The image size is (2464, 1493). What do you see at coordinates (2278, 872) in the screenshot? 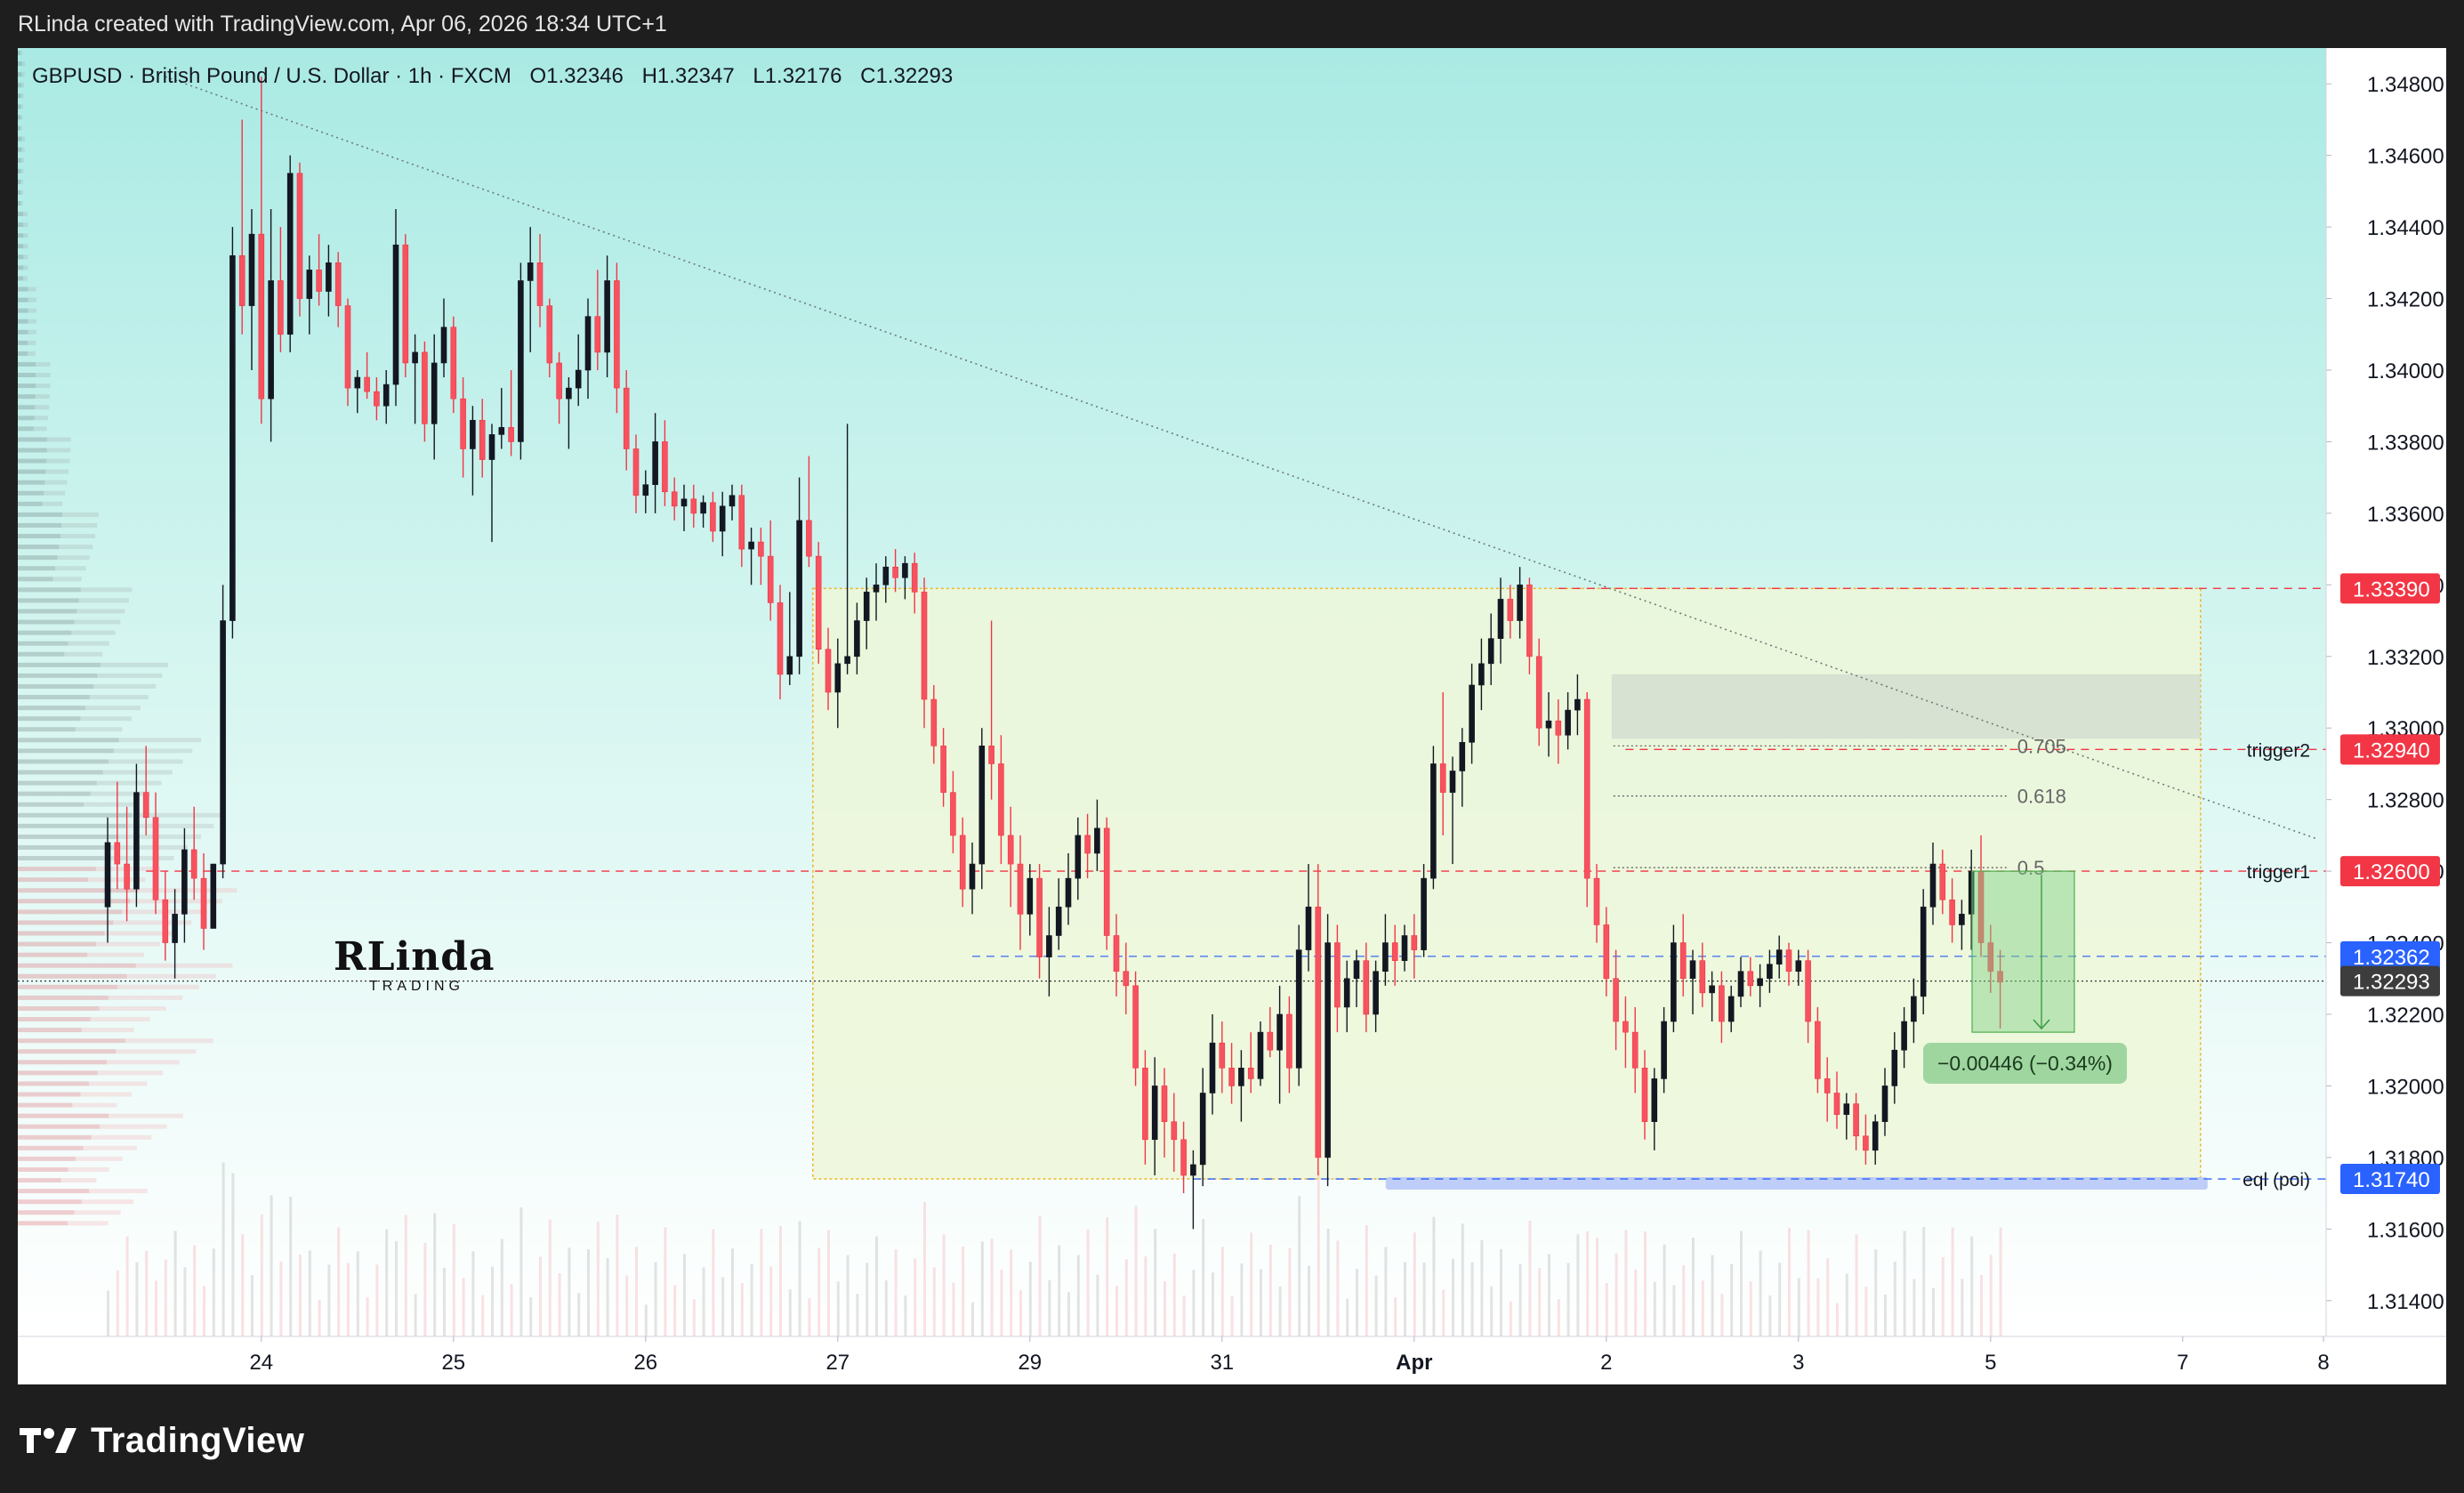
I see `level-tag: trigger1` at bounding box center [2278, 872].